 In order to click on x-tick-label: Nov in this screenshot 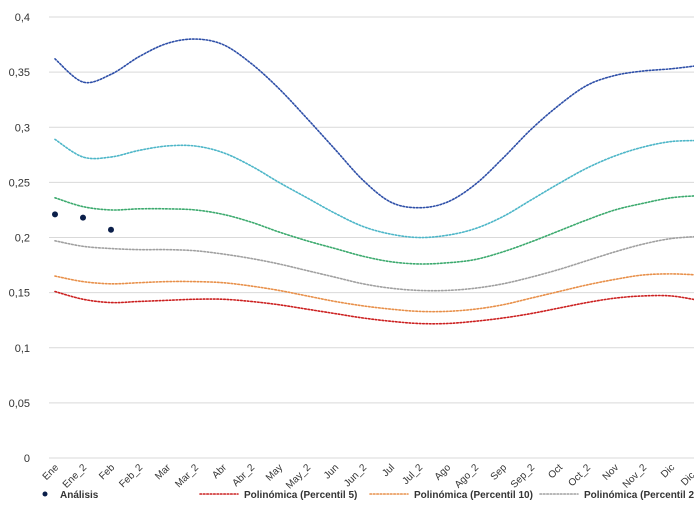, I will do `click(611, 472)`.